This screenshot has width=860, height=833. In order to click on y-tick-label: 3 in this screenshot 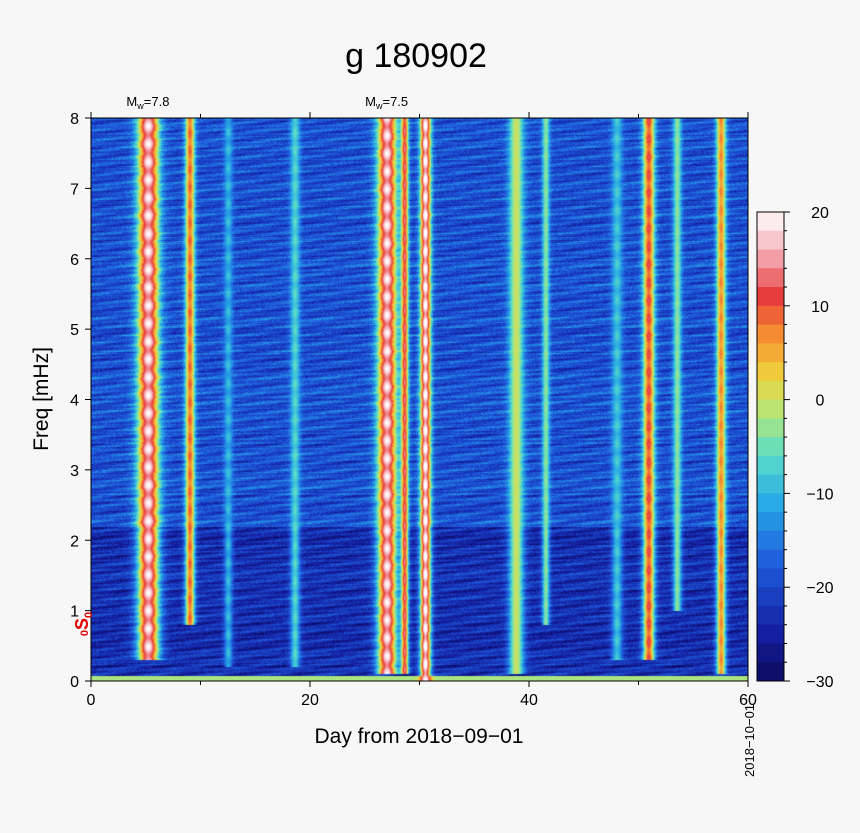, I will do `click(74, 471)`.